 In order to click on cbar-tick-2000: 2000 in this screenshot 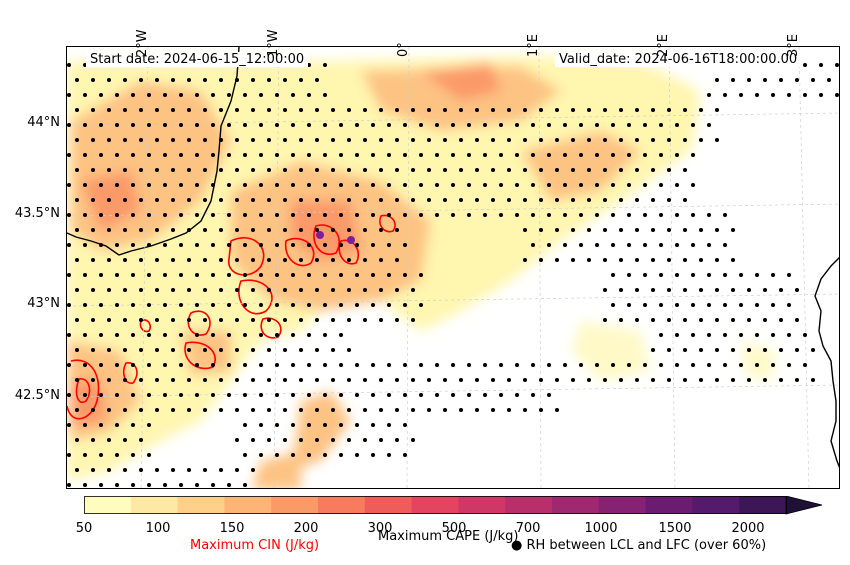, I will do `click(748, 528)`.